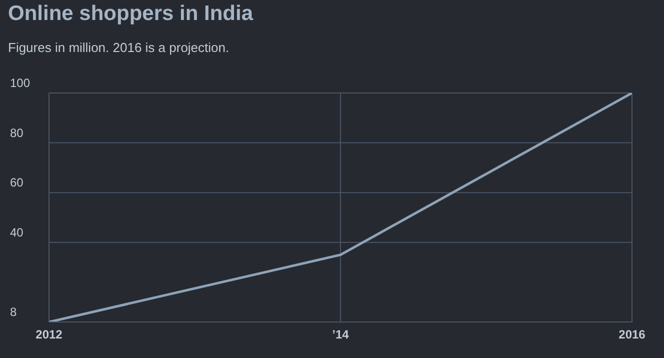 The width and height of the screenshot is (664, 358). What do you see at coordinates (17, 232) in the screenshot?
I see `y-tick-label: 40` at bounding box center [17, 232].